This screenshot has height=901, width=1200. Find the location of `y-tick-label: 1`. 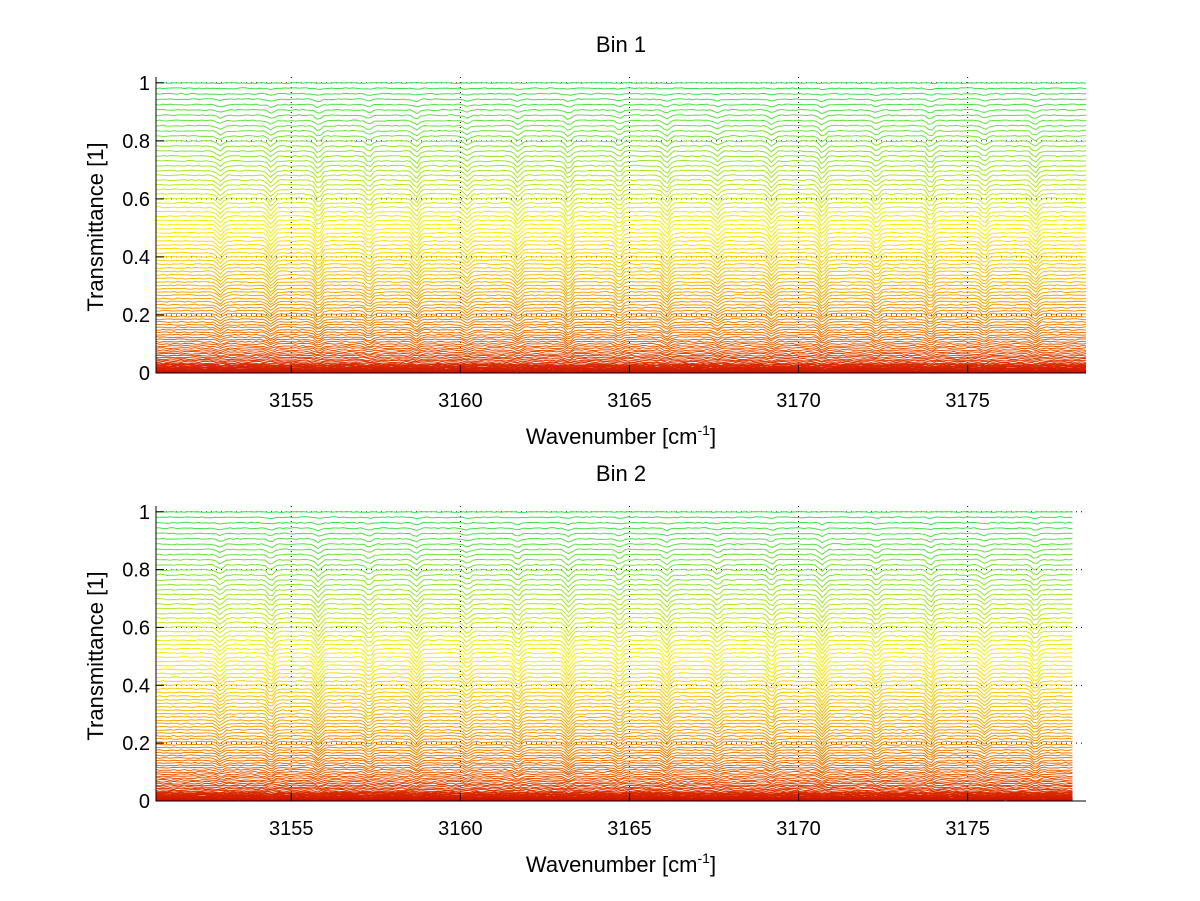

y-tick-label: 1 is located at coordinates (144, 84).